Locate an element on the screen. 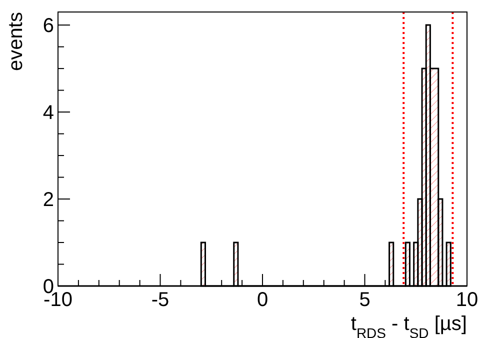 The image size is (498, 338). x-tick-label: -5 is located at coordinates (160, 300).